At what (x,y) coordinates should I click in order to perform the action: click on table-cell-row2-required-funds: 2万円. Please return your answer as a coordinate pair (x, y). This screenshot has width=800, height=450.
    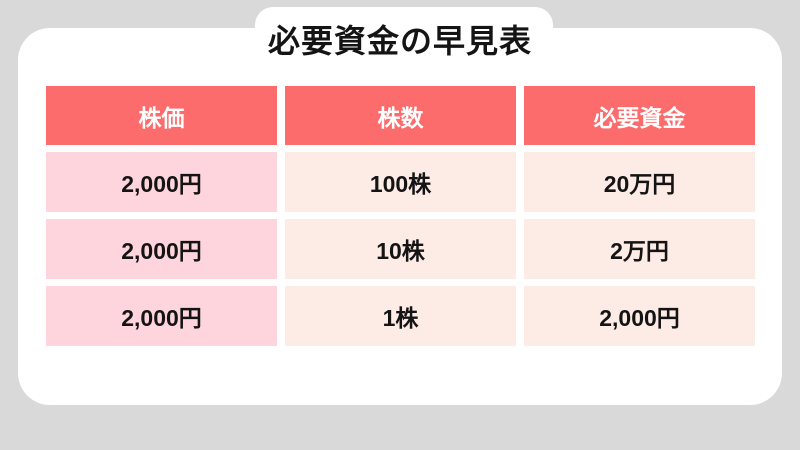
    Looking at the image, I should click on (639, 249).